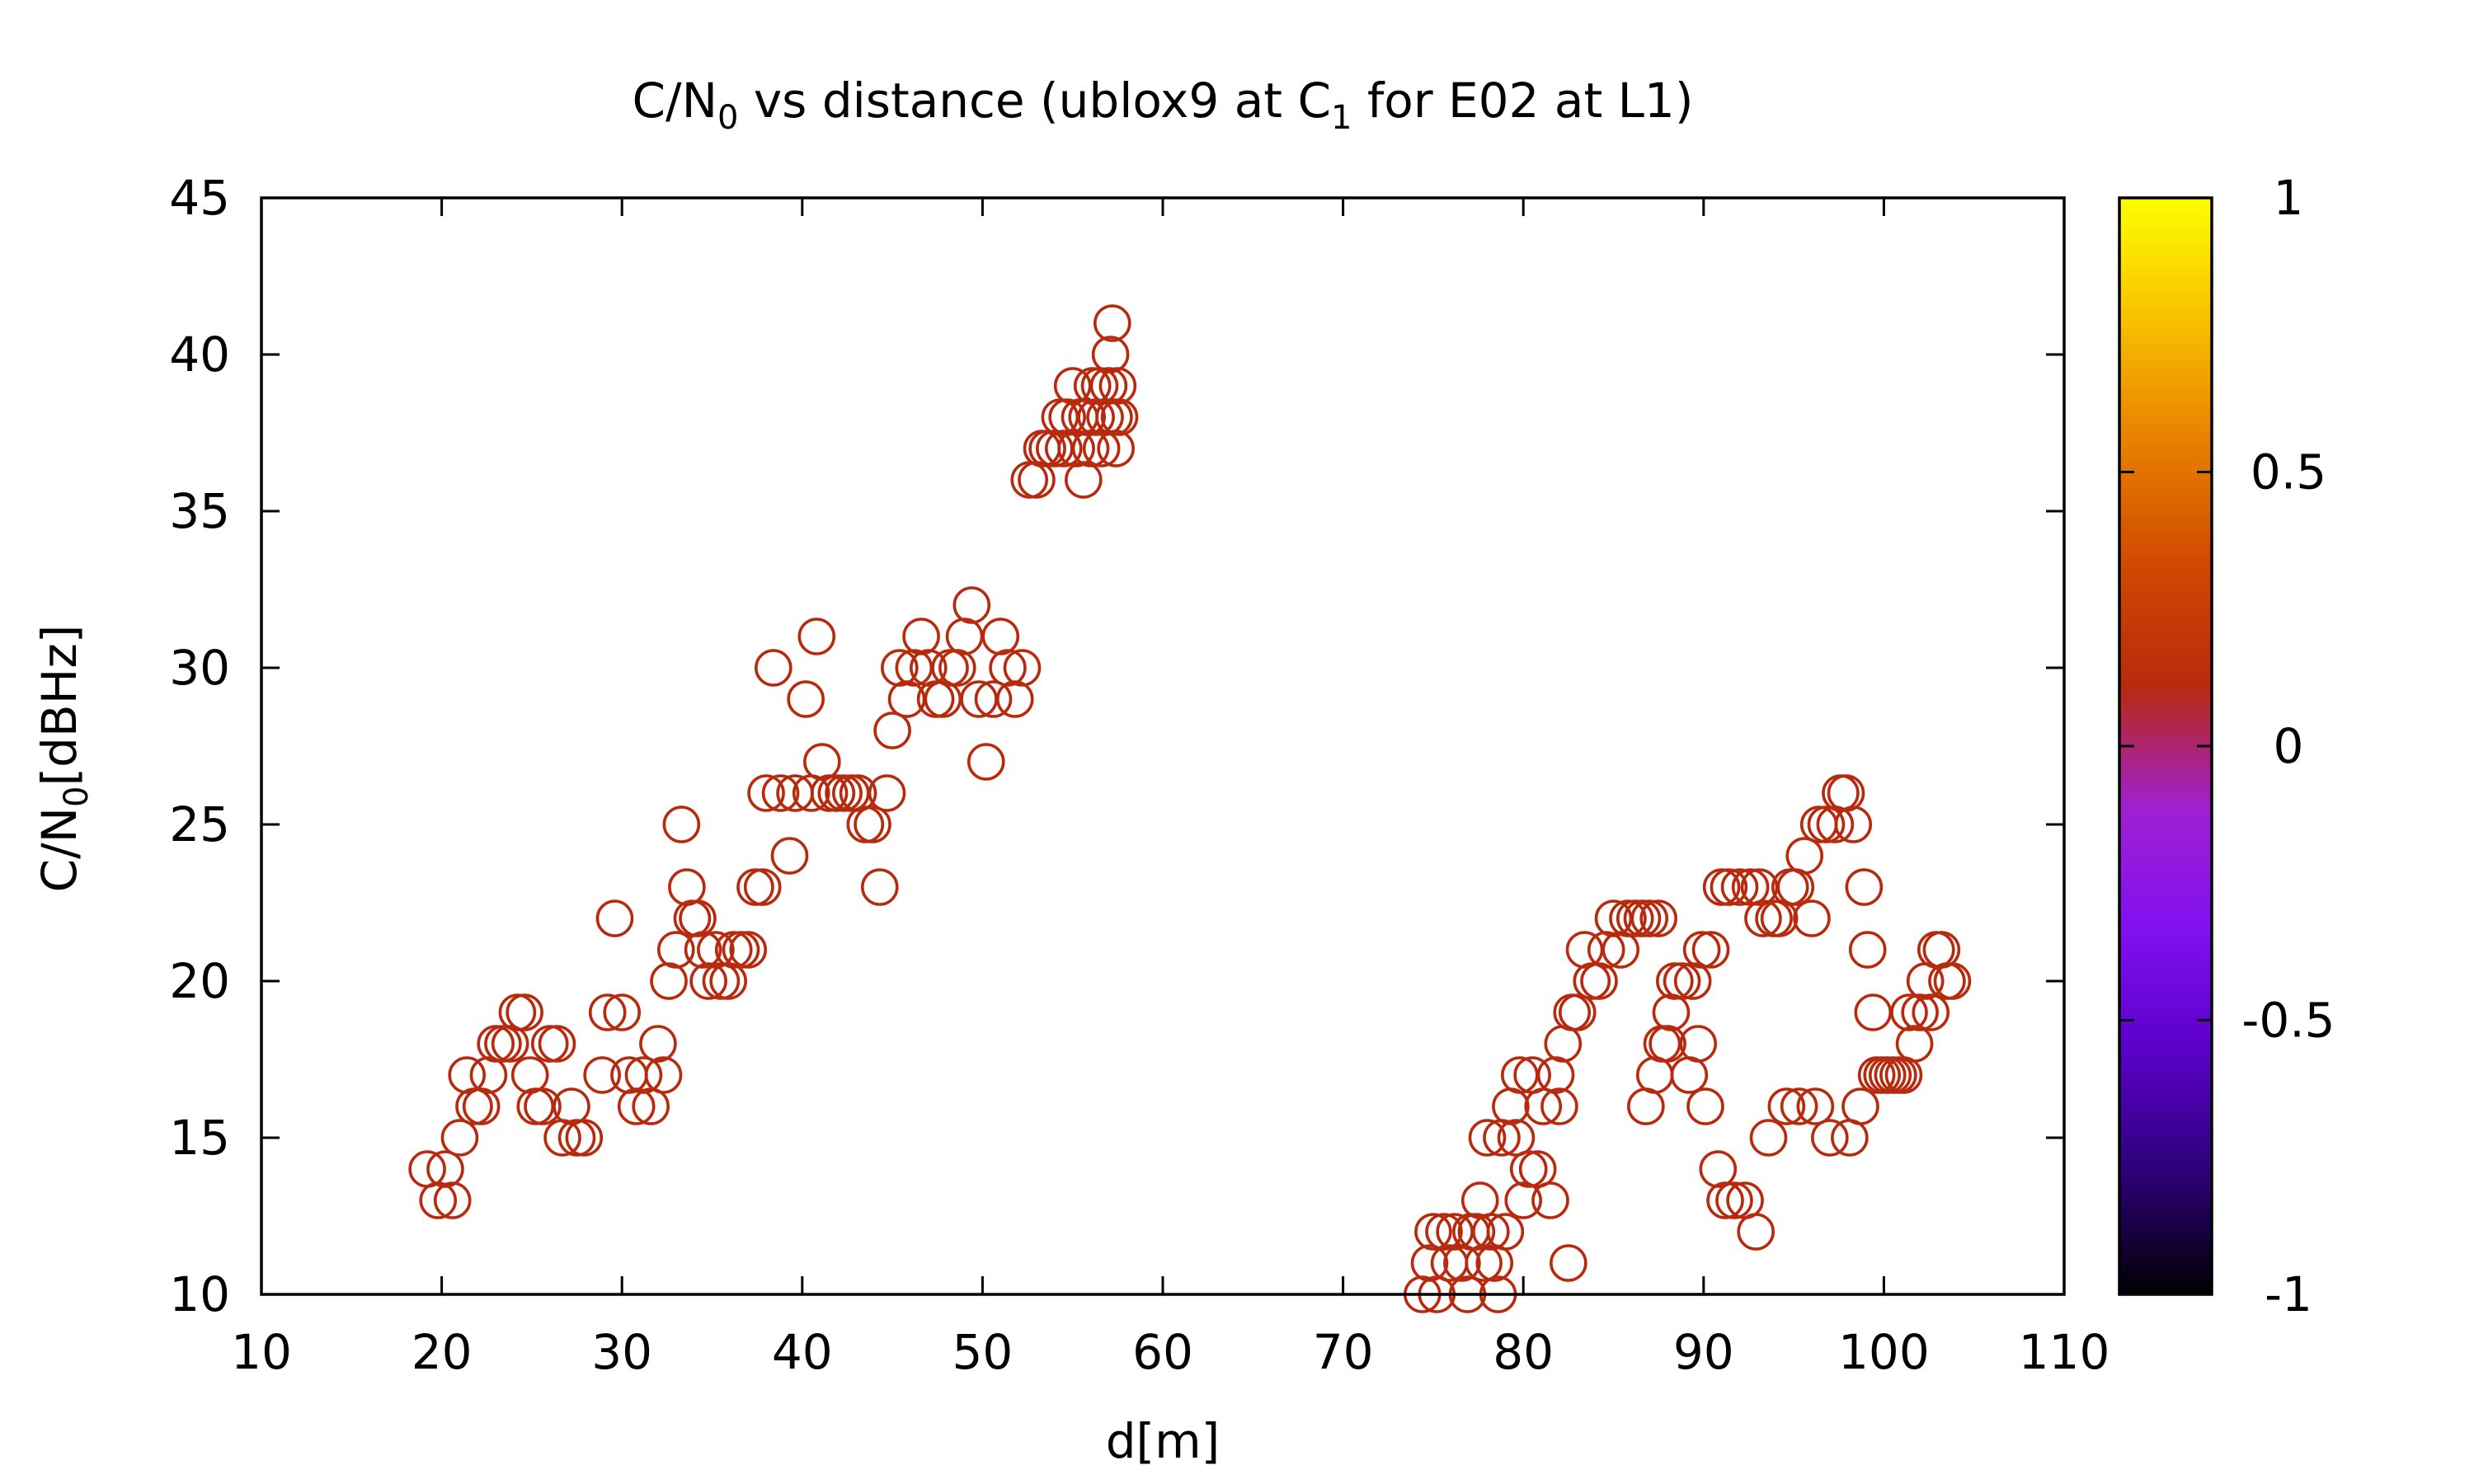 This screenshot has height=1484, width=2474. What do you see at coordinates (1163, 1441) in the screenshot?
I see `x-axis-label: d[m]` at bounding box center [1163, 1441].